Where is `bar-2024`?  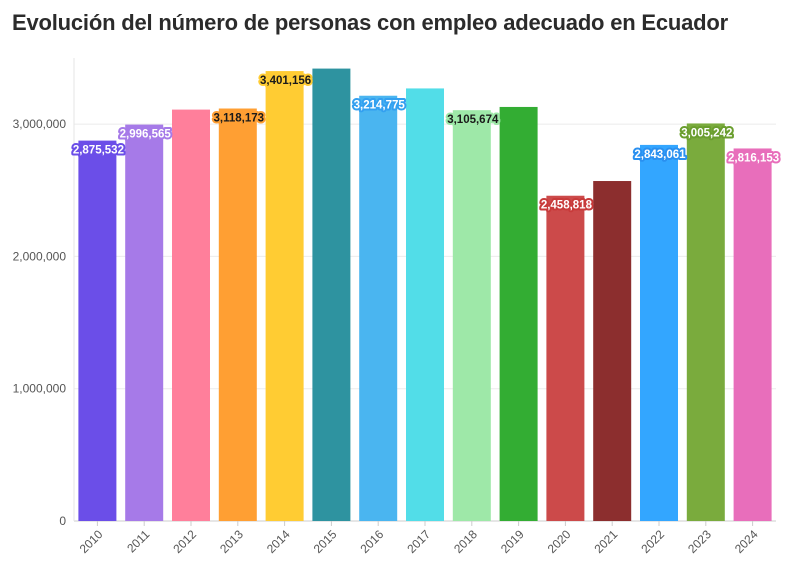 bar-2024 is located at coordinates (752, 334).